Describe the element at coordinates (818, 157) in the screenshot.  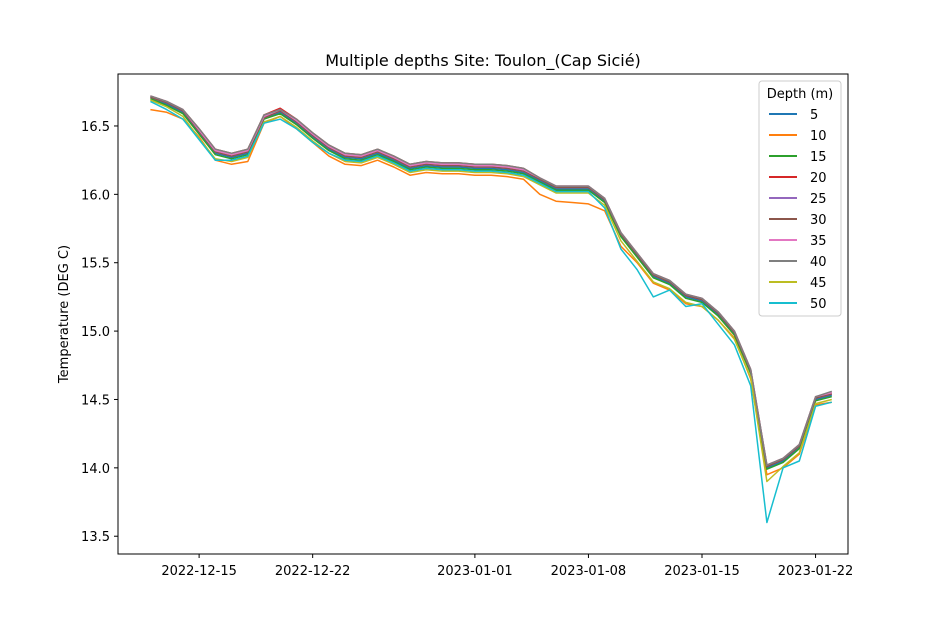
I see `legend-label-15: 15` at that location.